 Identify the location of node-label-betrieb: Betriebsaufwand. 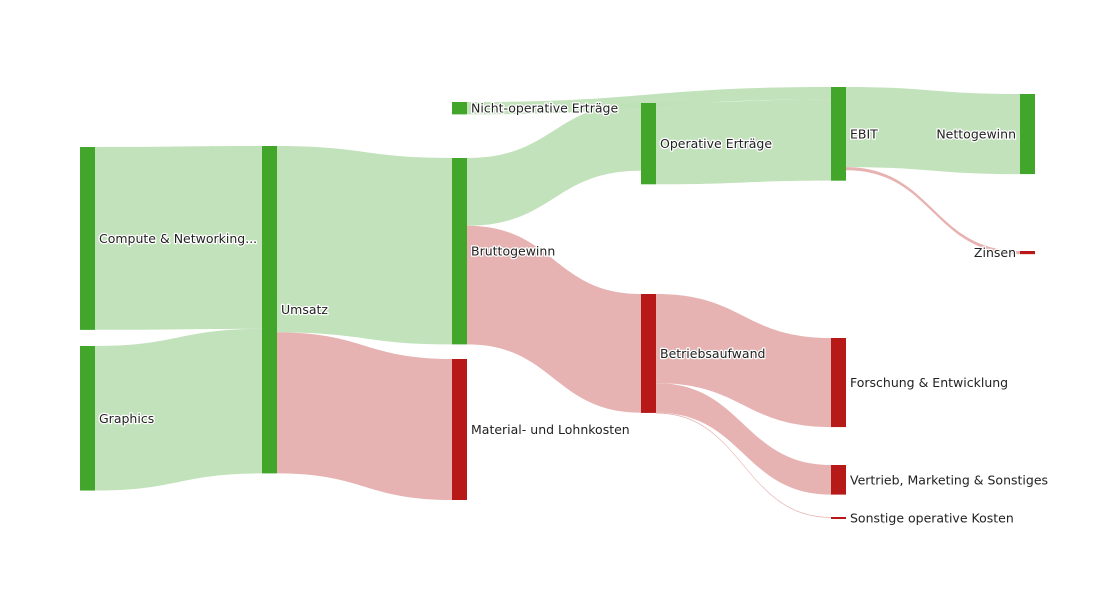
(712, 353).